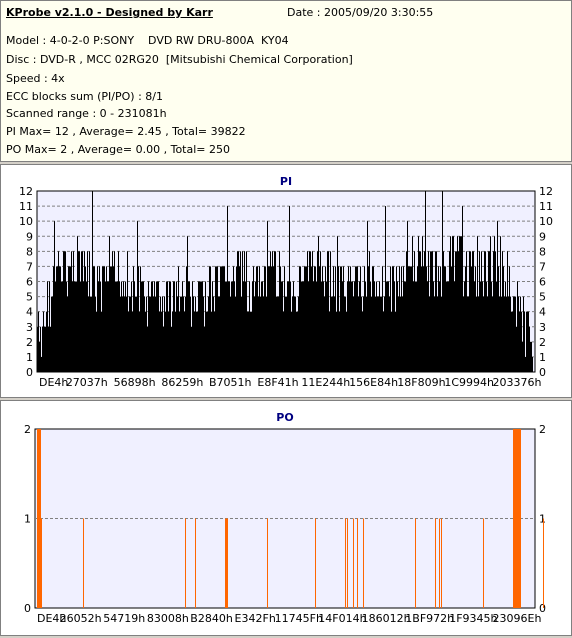  Describe the element at coordinates (26, 221) in the screenshot. I see `y-tick-label-left: 10` at that location.